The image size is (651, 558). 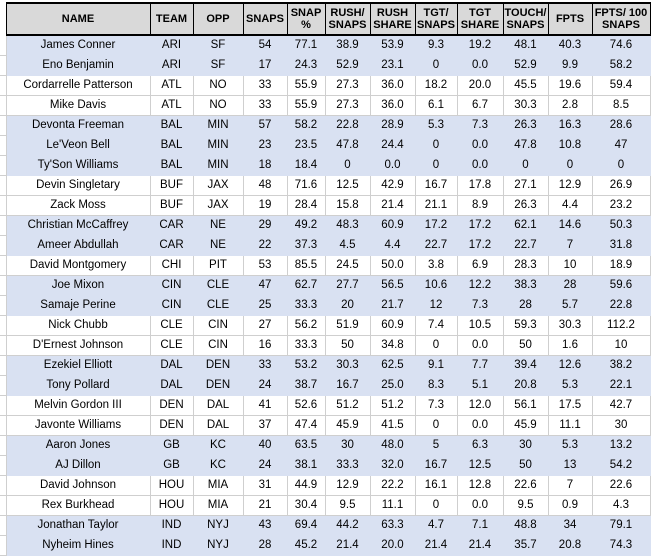 I want to click on cell-snap_pct: 30.4, so click(x=306, y=505).